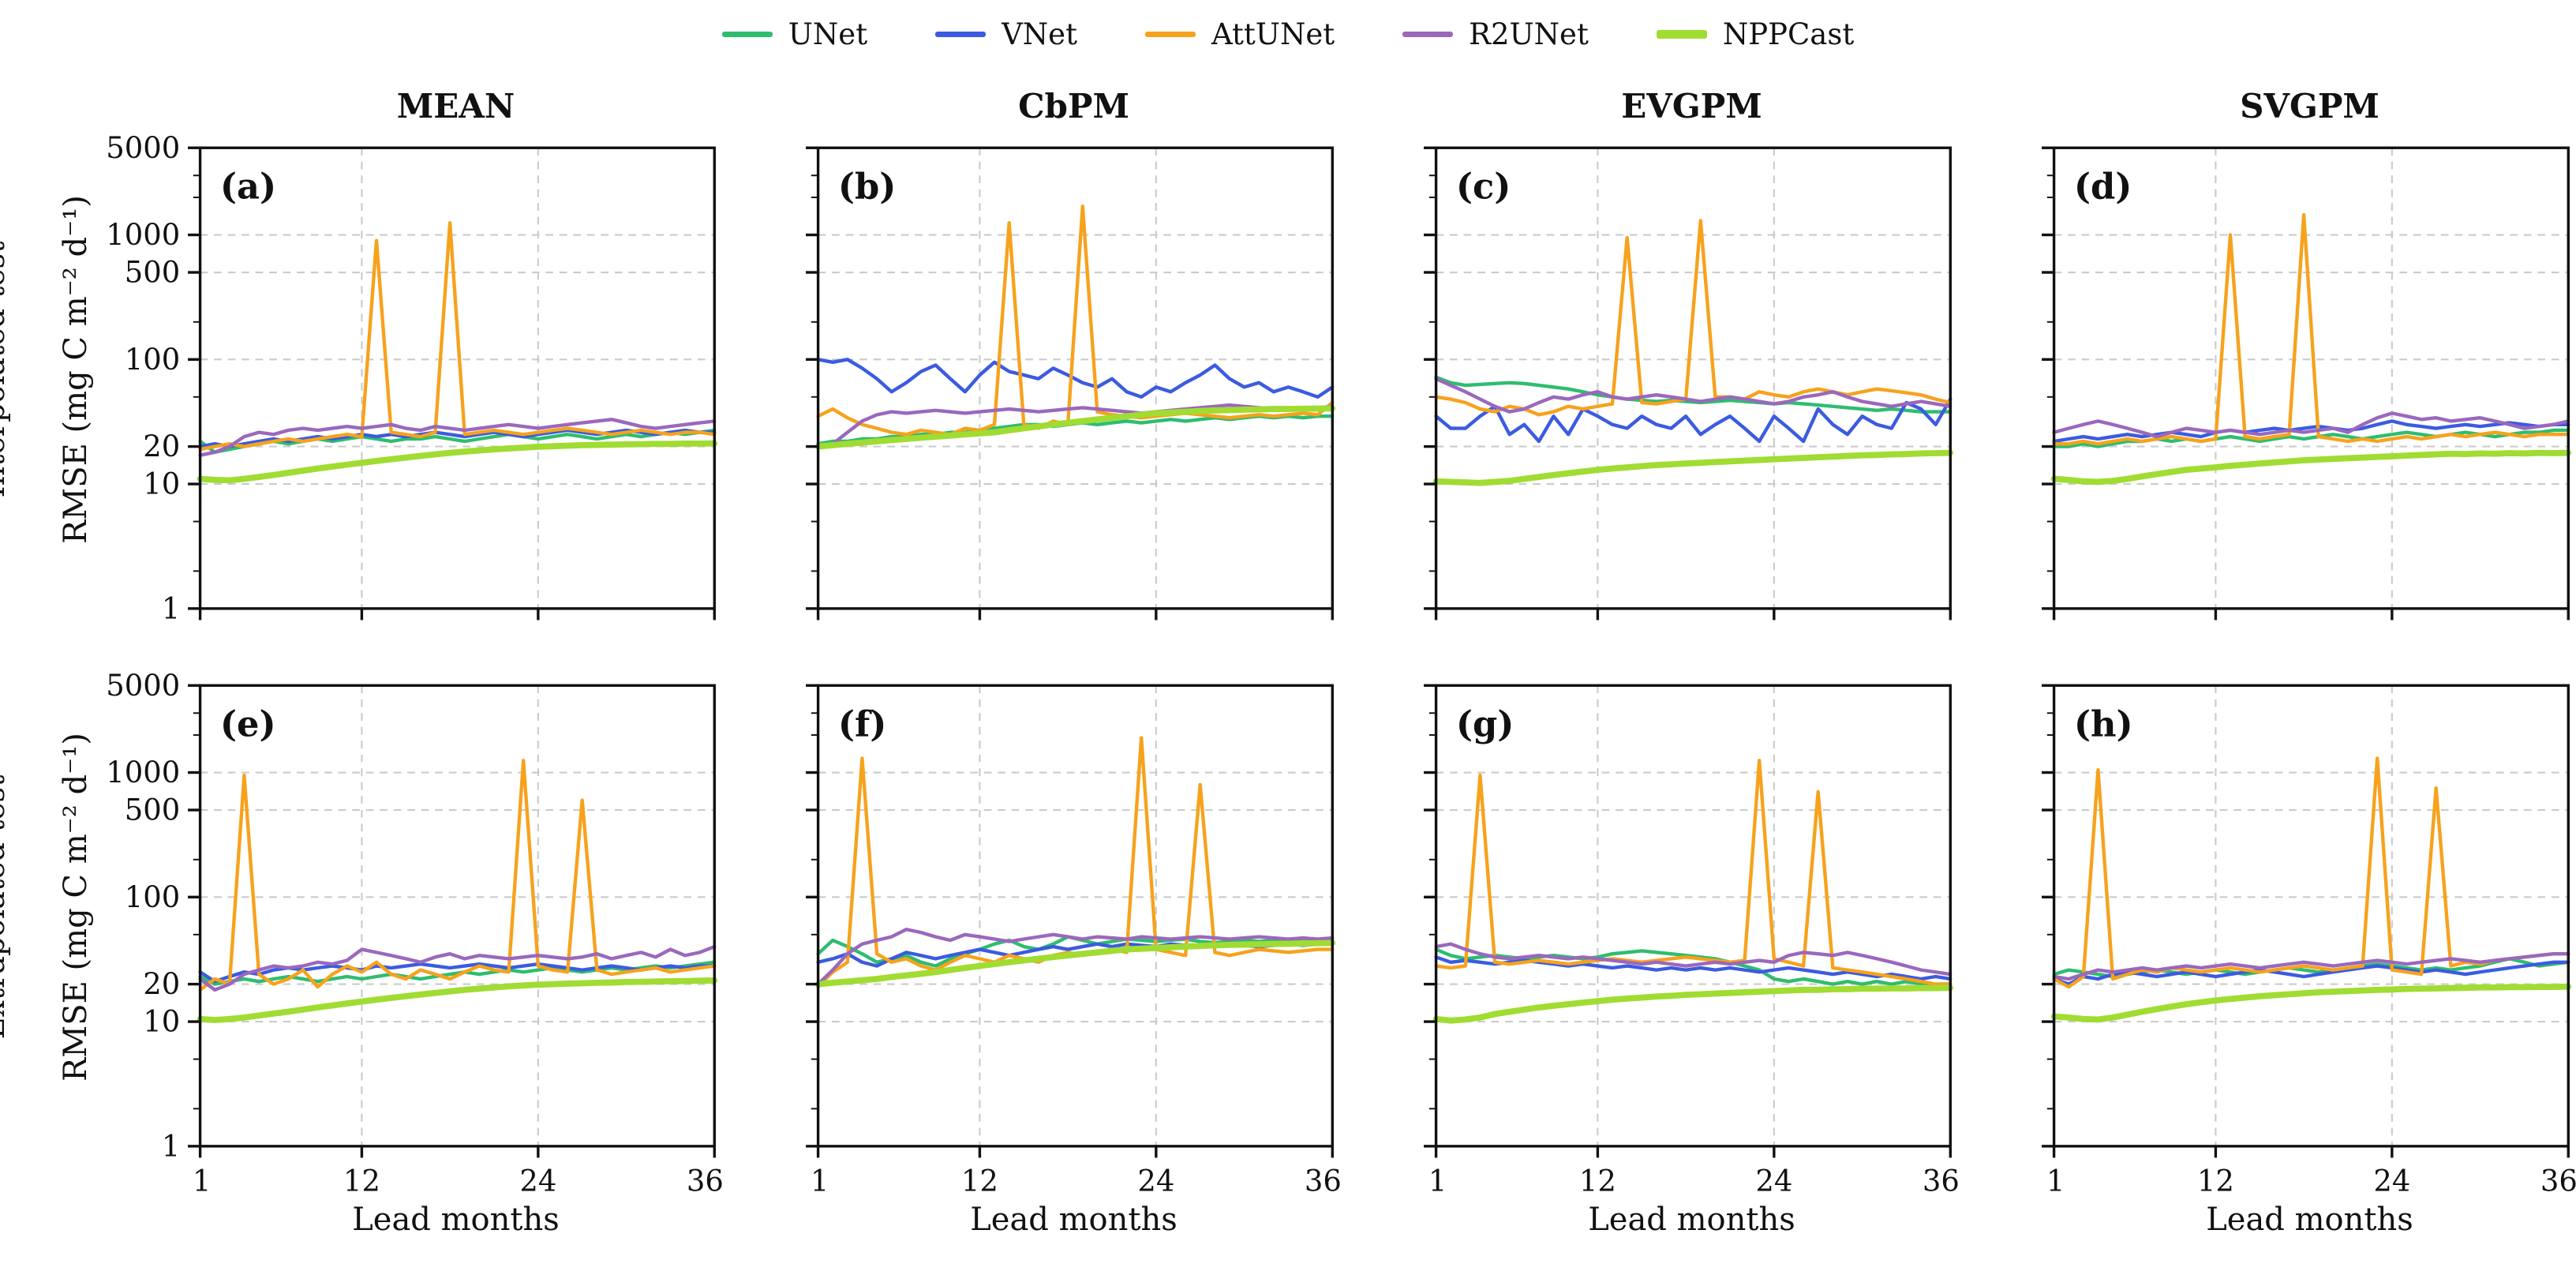 This screenshot has height=1275, width=2576. I want to click on x-axis-label-evgpm: Lead months, so click(1691, 1220).